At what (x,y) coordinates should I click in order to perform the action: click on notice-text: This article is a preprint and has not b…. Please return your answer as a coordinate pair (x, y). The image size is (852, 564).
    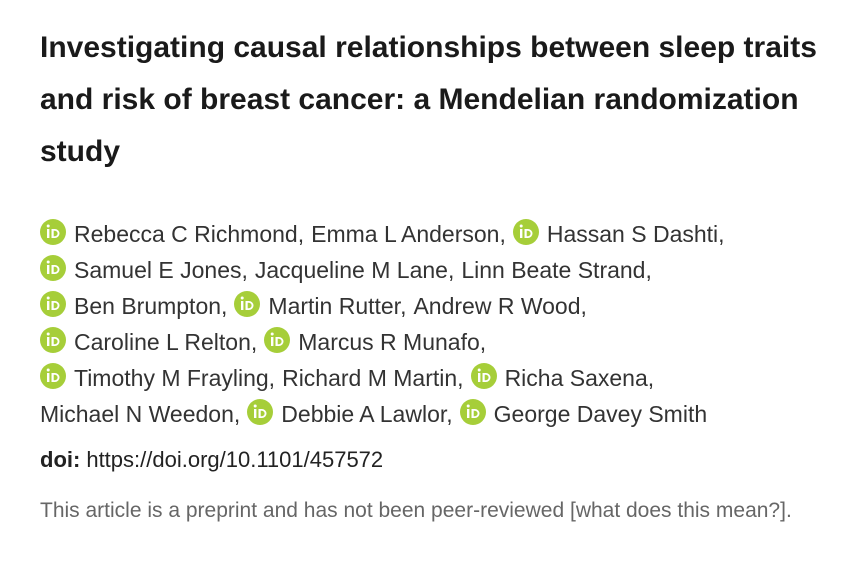
    Looking at the image, I should click on (302, 510).